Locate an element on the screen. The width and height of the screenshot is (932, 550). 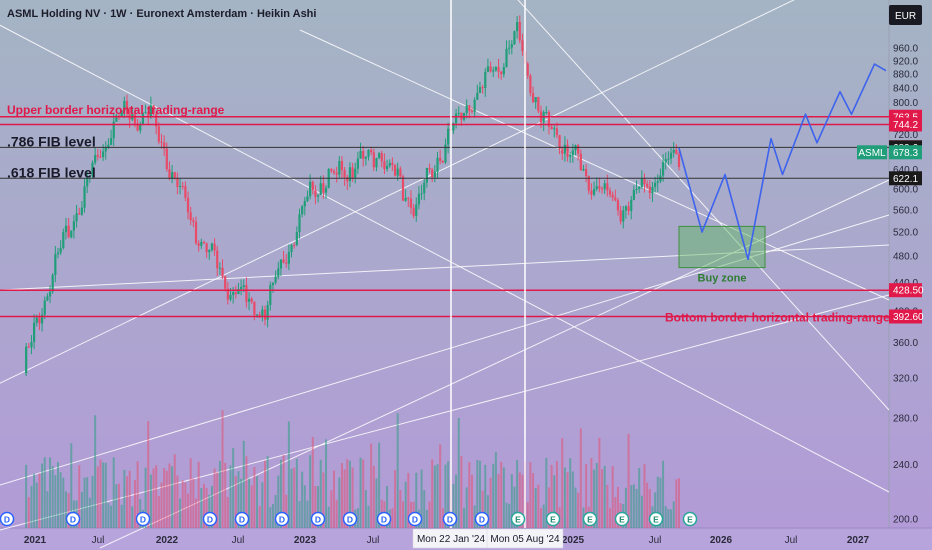
price-marker-label: 622.1 is located at coordinates (905, 179).